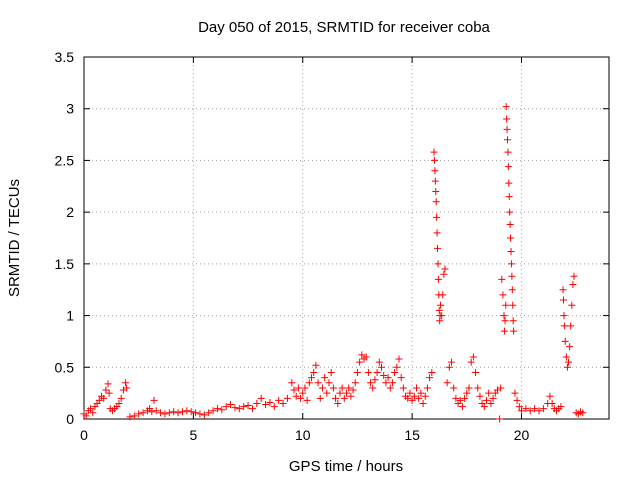 This screenshot has height=480, width=640. What do you see at coordinates (65, 160) in the screenshot?
I see `y-tick-label: 2.5` at bounding box center [65, 160].